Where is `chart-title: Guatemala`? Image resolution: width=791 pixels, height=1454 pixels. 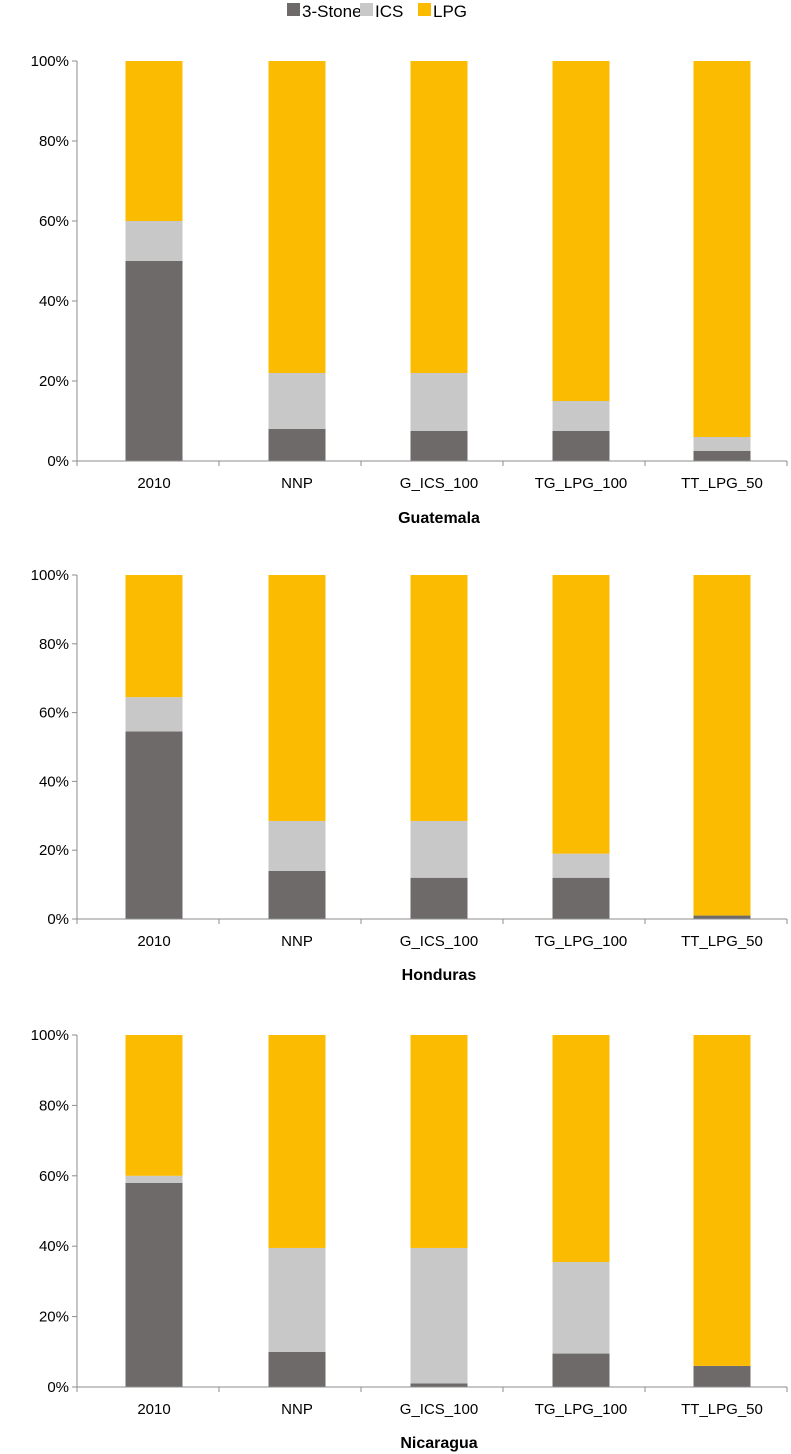 chart-title: Guatemala is located at coordinates (439, 518).